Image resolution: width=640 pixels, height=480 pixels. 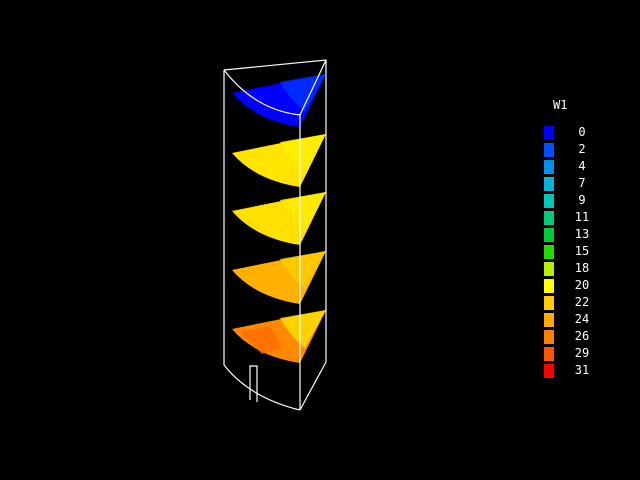 I want to click on legend-entry: 20, so click(x=574, y=285).